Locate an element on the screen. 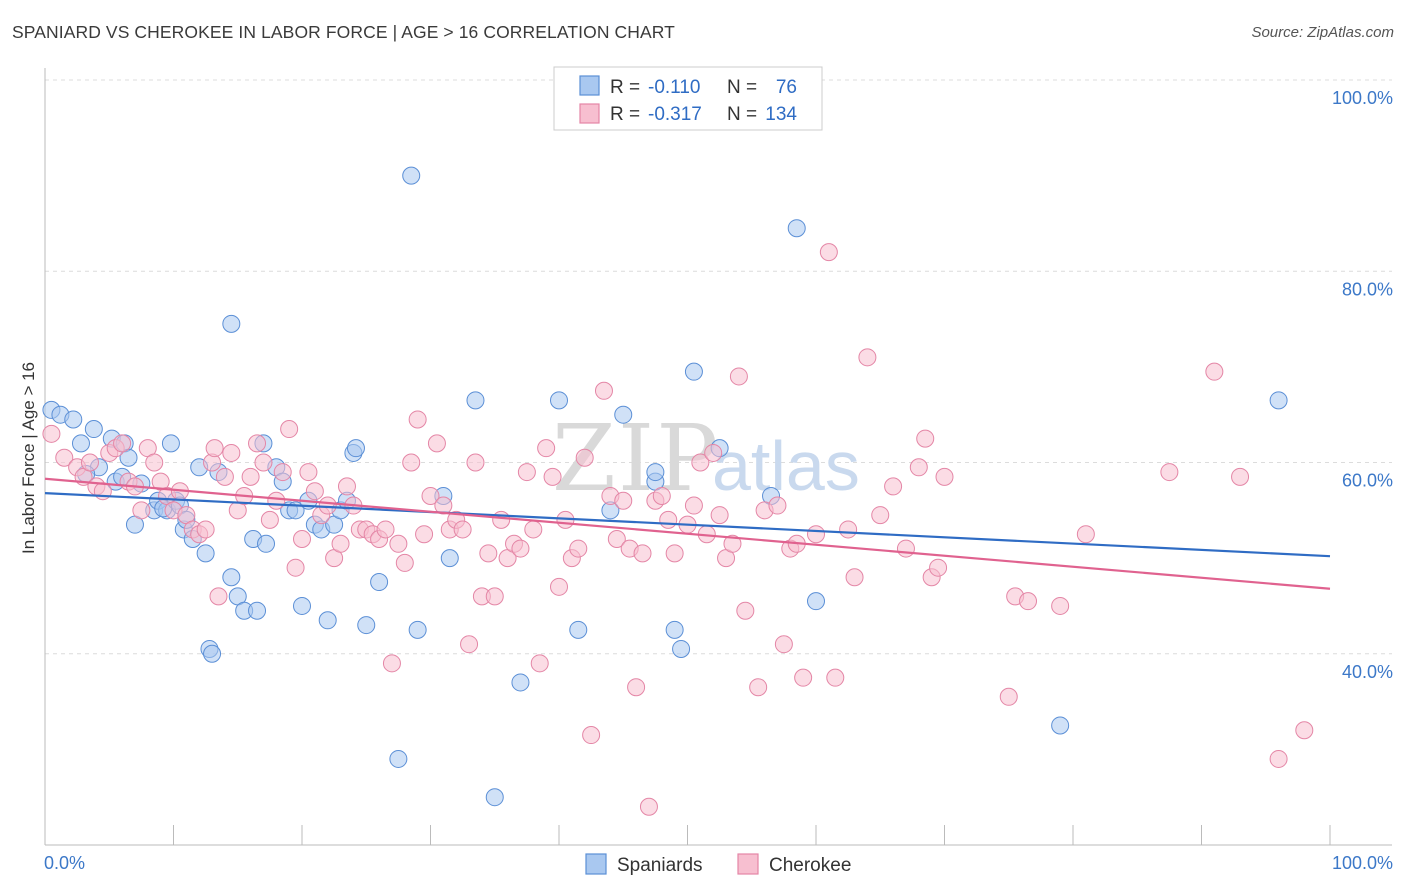  spaniards-trend-line is located at coordinates (687, 525).